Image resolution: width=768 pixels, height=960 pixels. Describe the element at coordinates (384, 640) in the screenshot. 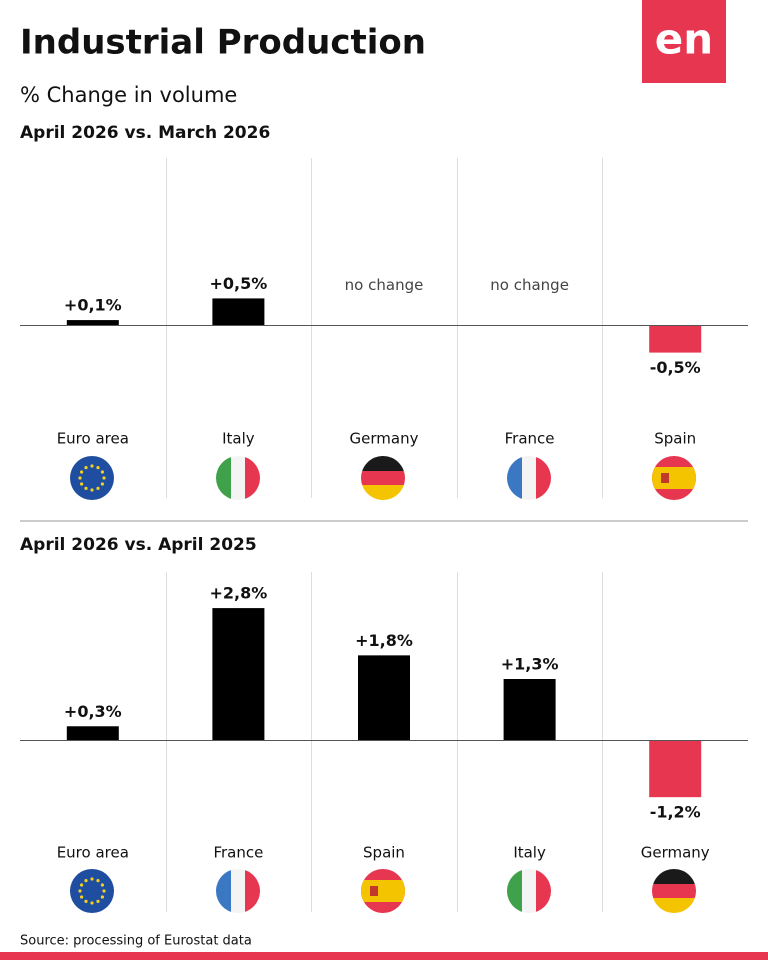

I see `value-label: +1,8%` at that location.